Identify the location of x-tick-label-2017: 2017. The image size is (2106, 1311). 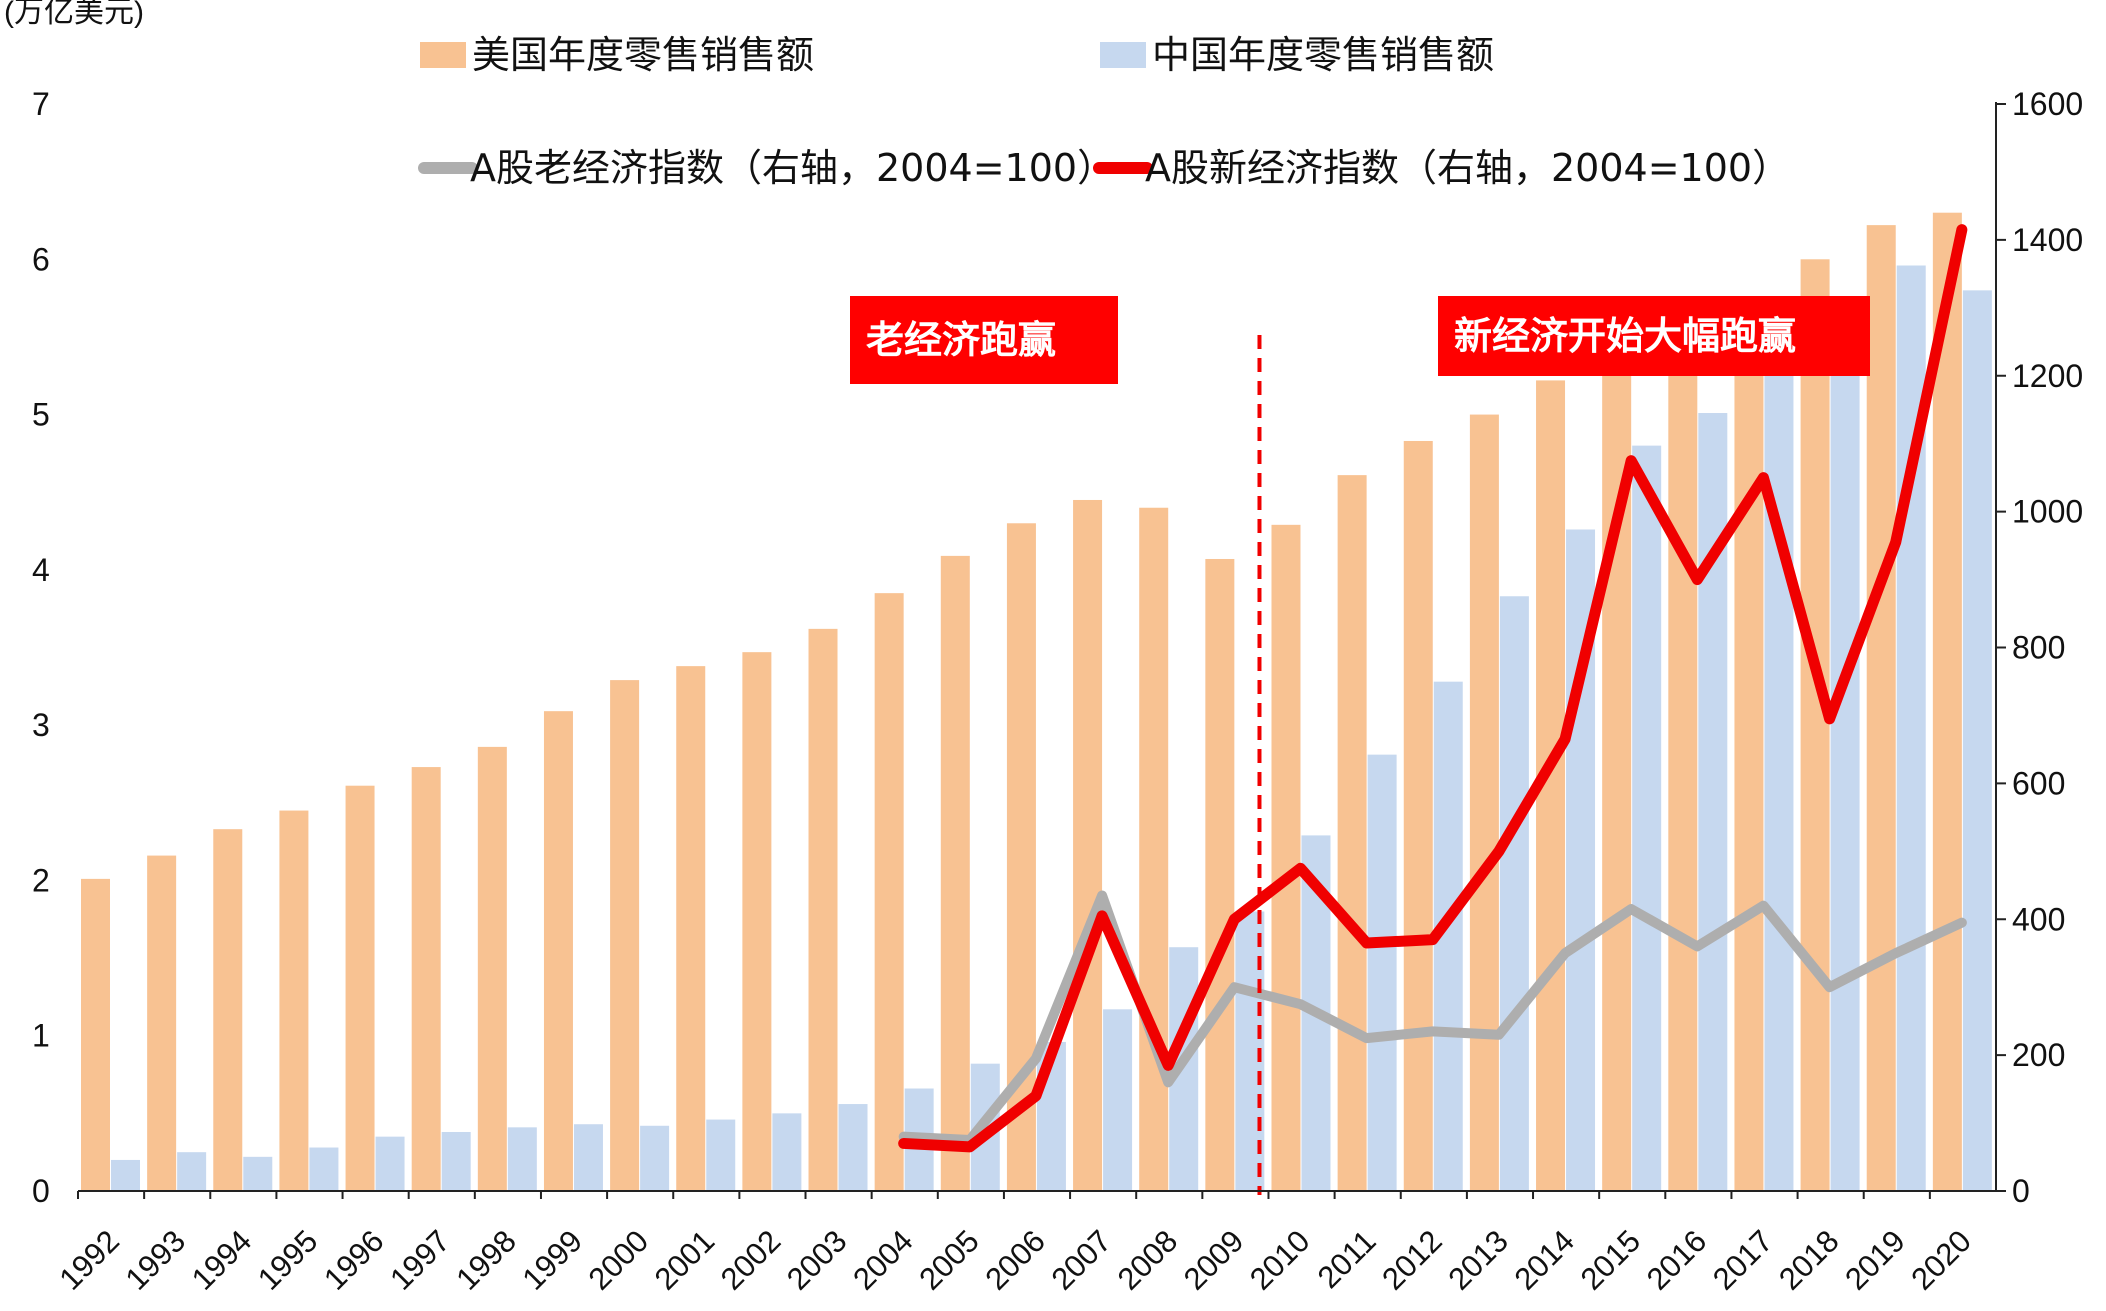
(1743, 1260).